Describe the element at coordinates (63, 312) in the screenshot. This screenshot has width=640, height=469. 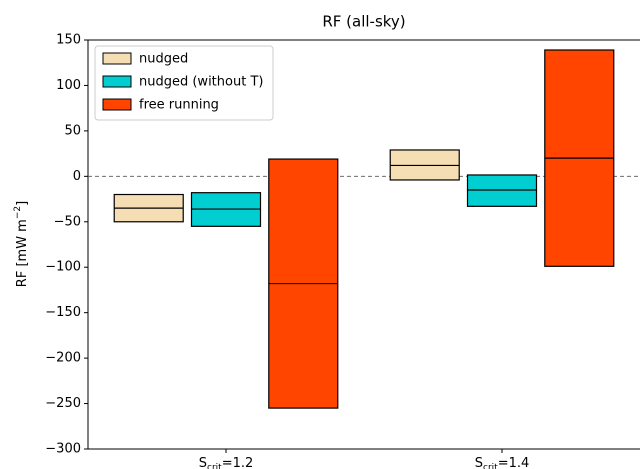
I see `y-tick-label: −150` at that location.